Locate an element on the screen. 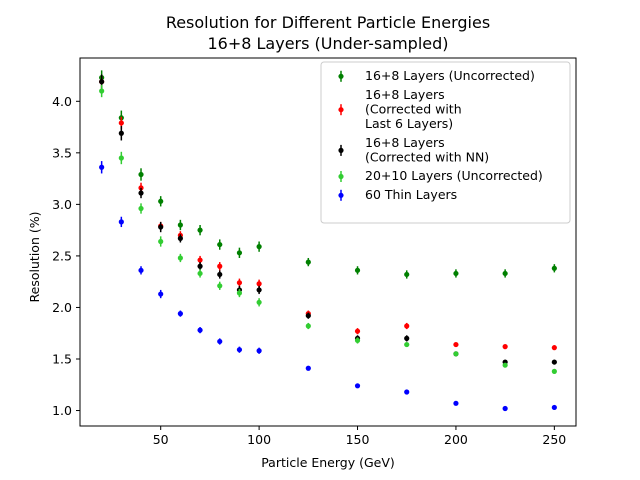 This screenshot has width=640, height=480. legend-label-line: 16+8 Layers (Uncorrected) is located at coordinates (450, 75).